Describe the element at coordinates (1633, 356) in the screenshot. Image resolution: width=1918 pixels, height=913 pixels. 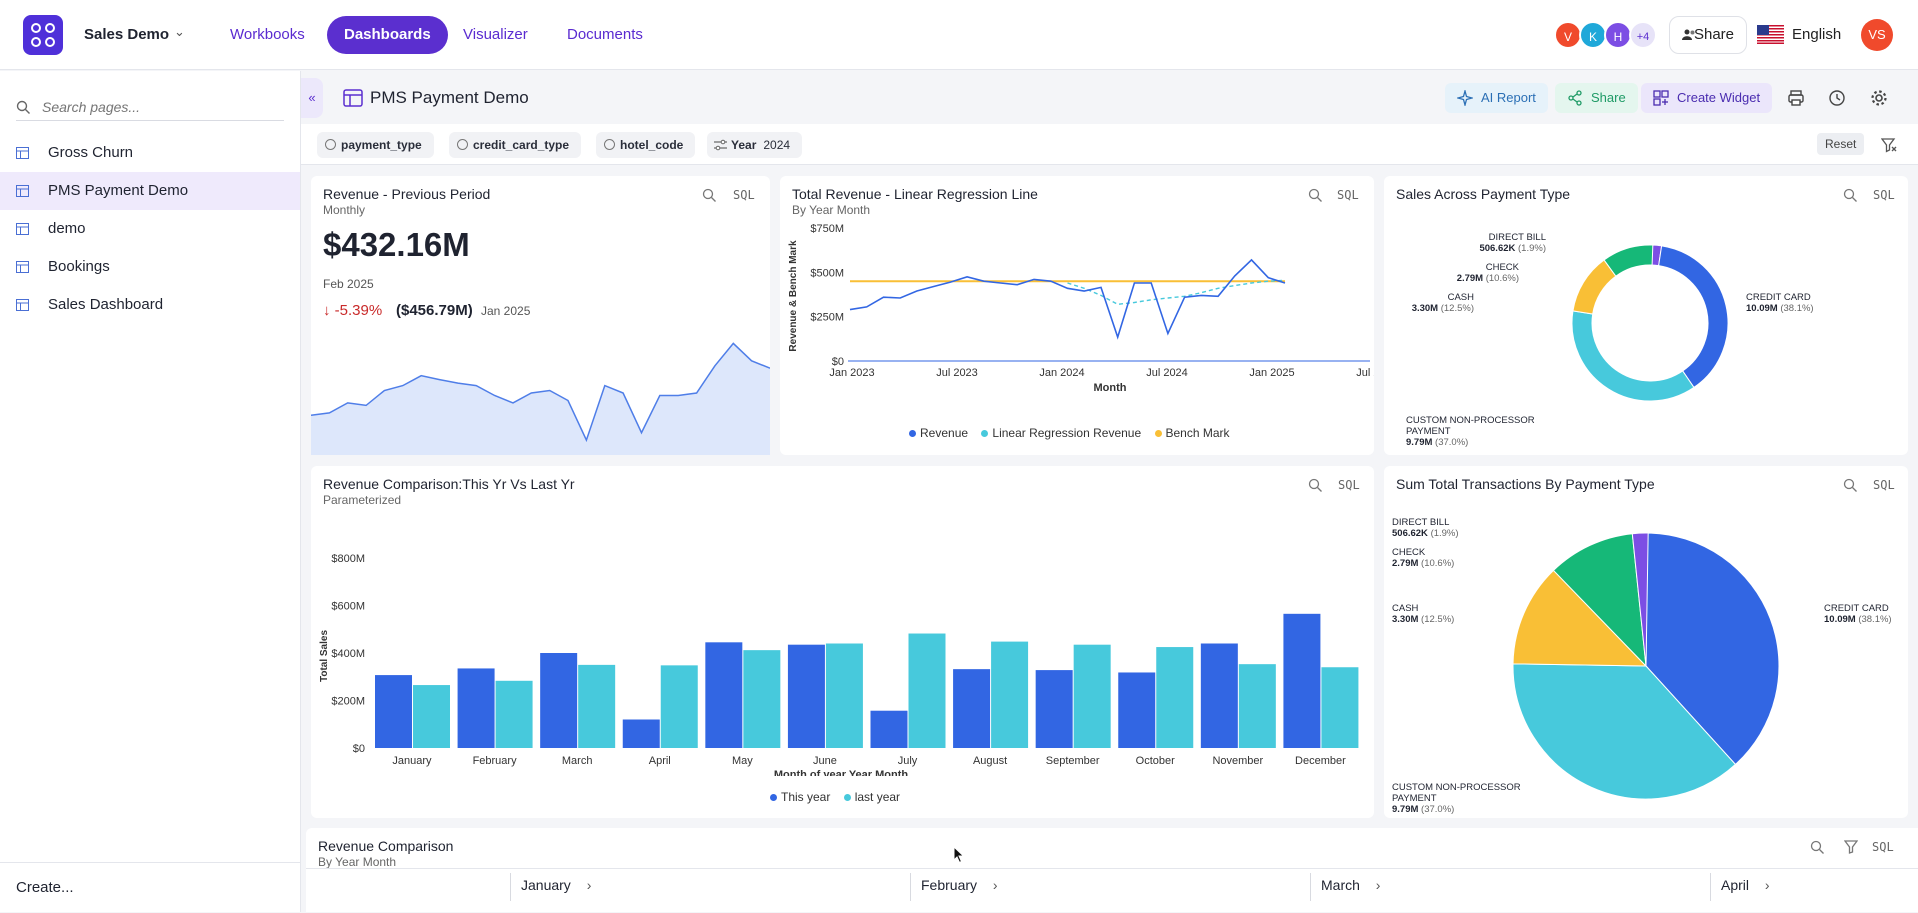
I see `donut-slice` at that location.